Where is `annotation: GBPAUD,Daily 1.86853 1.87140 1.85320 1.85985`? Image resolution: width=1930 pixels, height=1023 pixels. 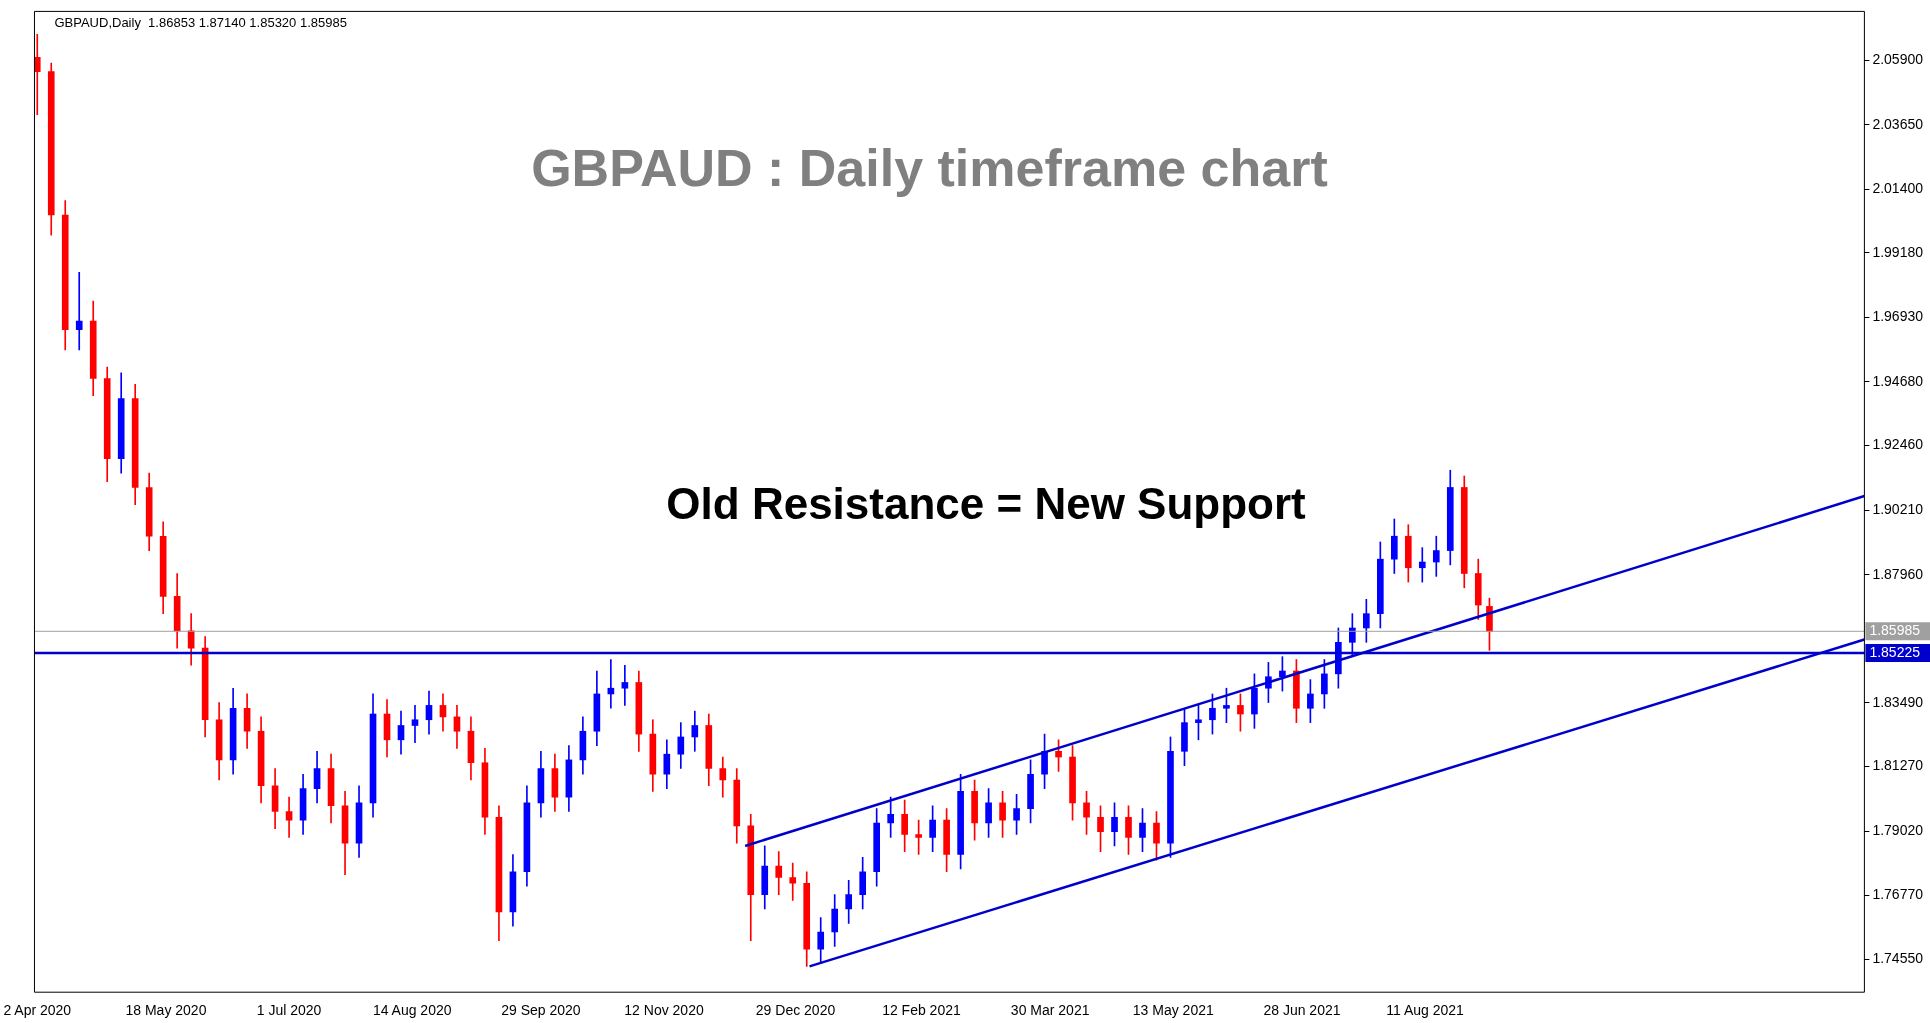 annotation: GBPAUD,Daily 1.86853 1.87140 1.85320 1.85985 is located at coordinates (200, 22).